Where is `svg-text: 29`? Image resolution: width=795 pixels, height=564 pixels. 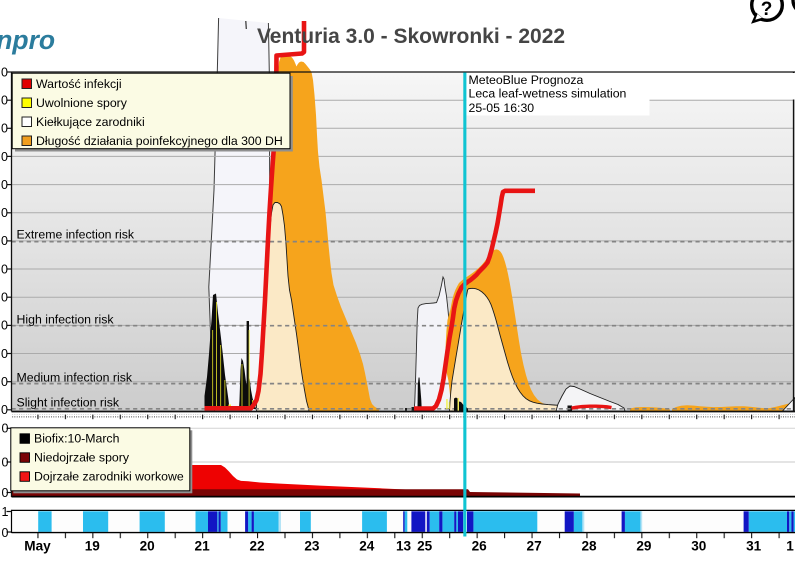
svg-text: 29 is located at coordinates (644, 546).